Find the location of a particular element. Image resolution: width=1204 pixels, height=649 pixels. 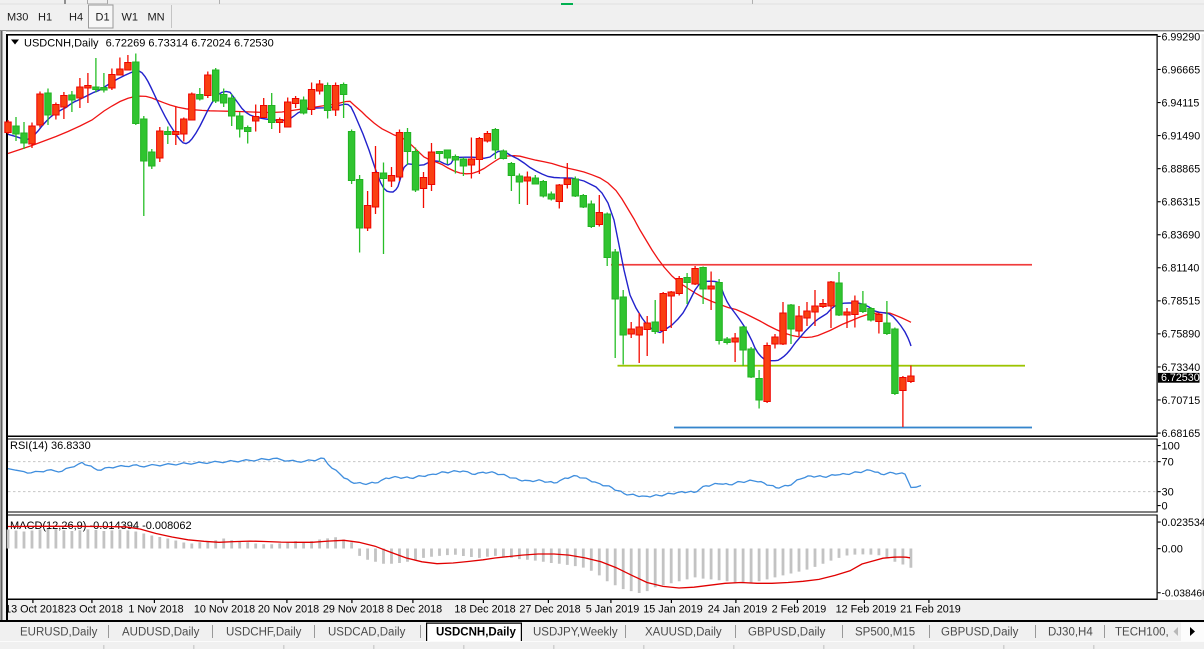

svg-text: 6.83690 is located at coordinates (1181, 236).